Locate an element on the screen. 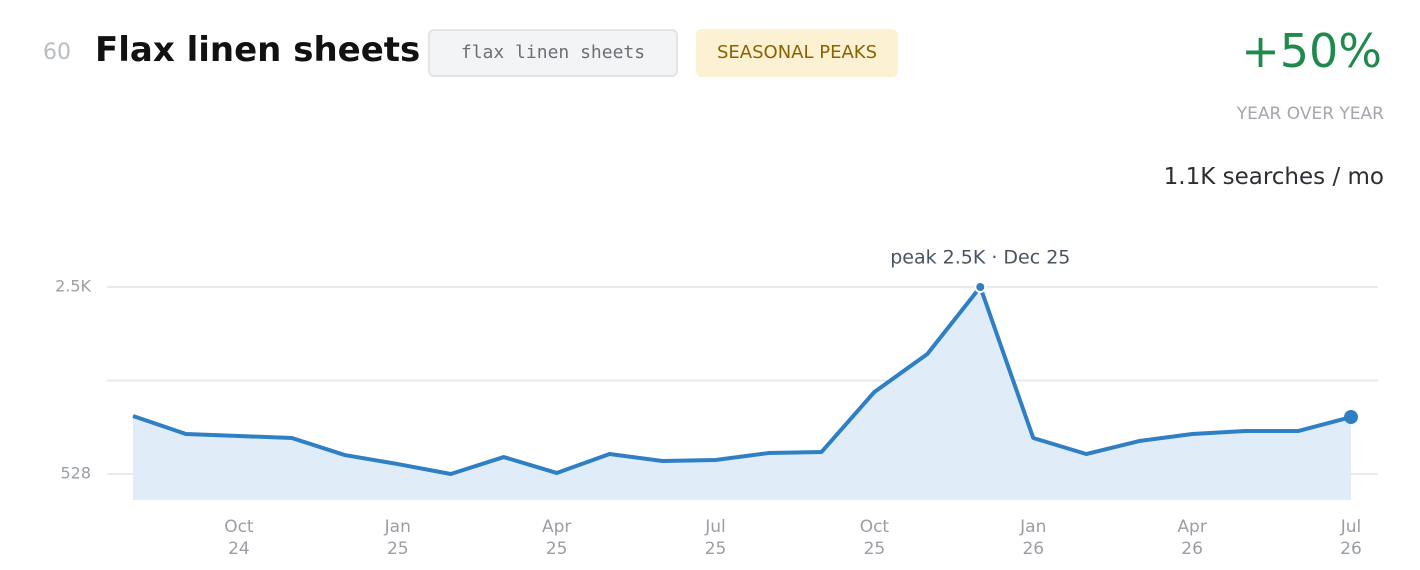 This screenshot has width=1420, height=570. peak-point is located at coordinates (980, 287).